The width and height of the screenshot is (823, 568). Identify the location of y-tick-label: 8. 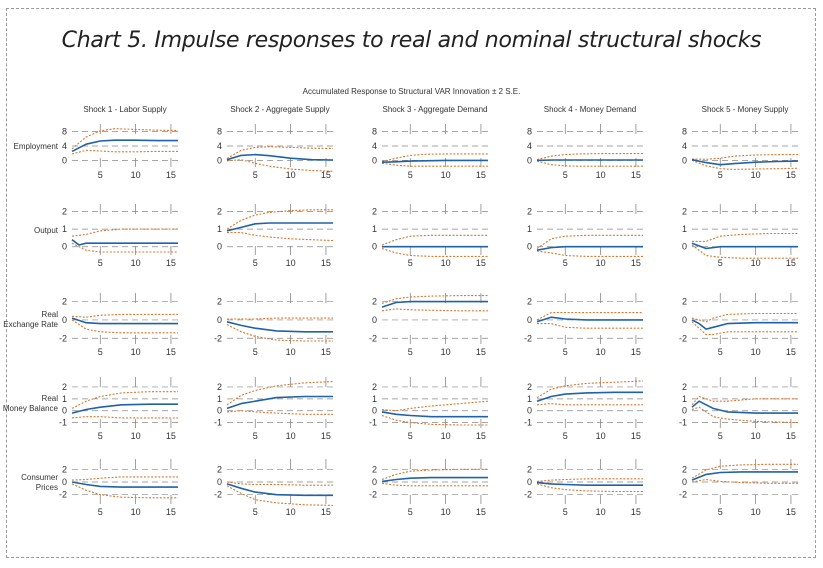
(64, 132).